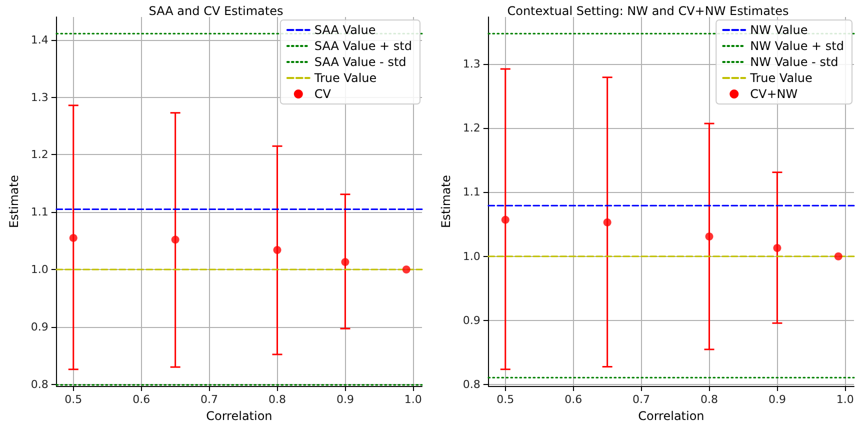  What do you see at coordinates (216, 11) in the screenshot?
I see `chart-title: SAA and CV Estimates` at bounding box center [216, 11].